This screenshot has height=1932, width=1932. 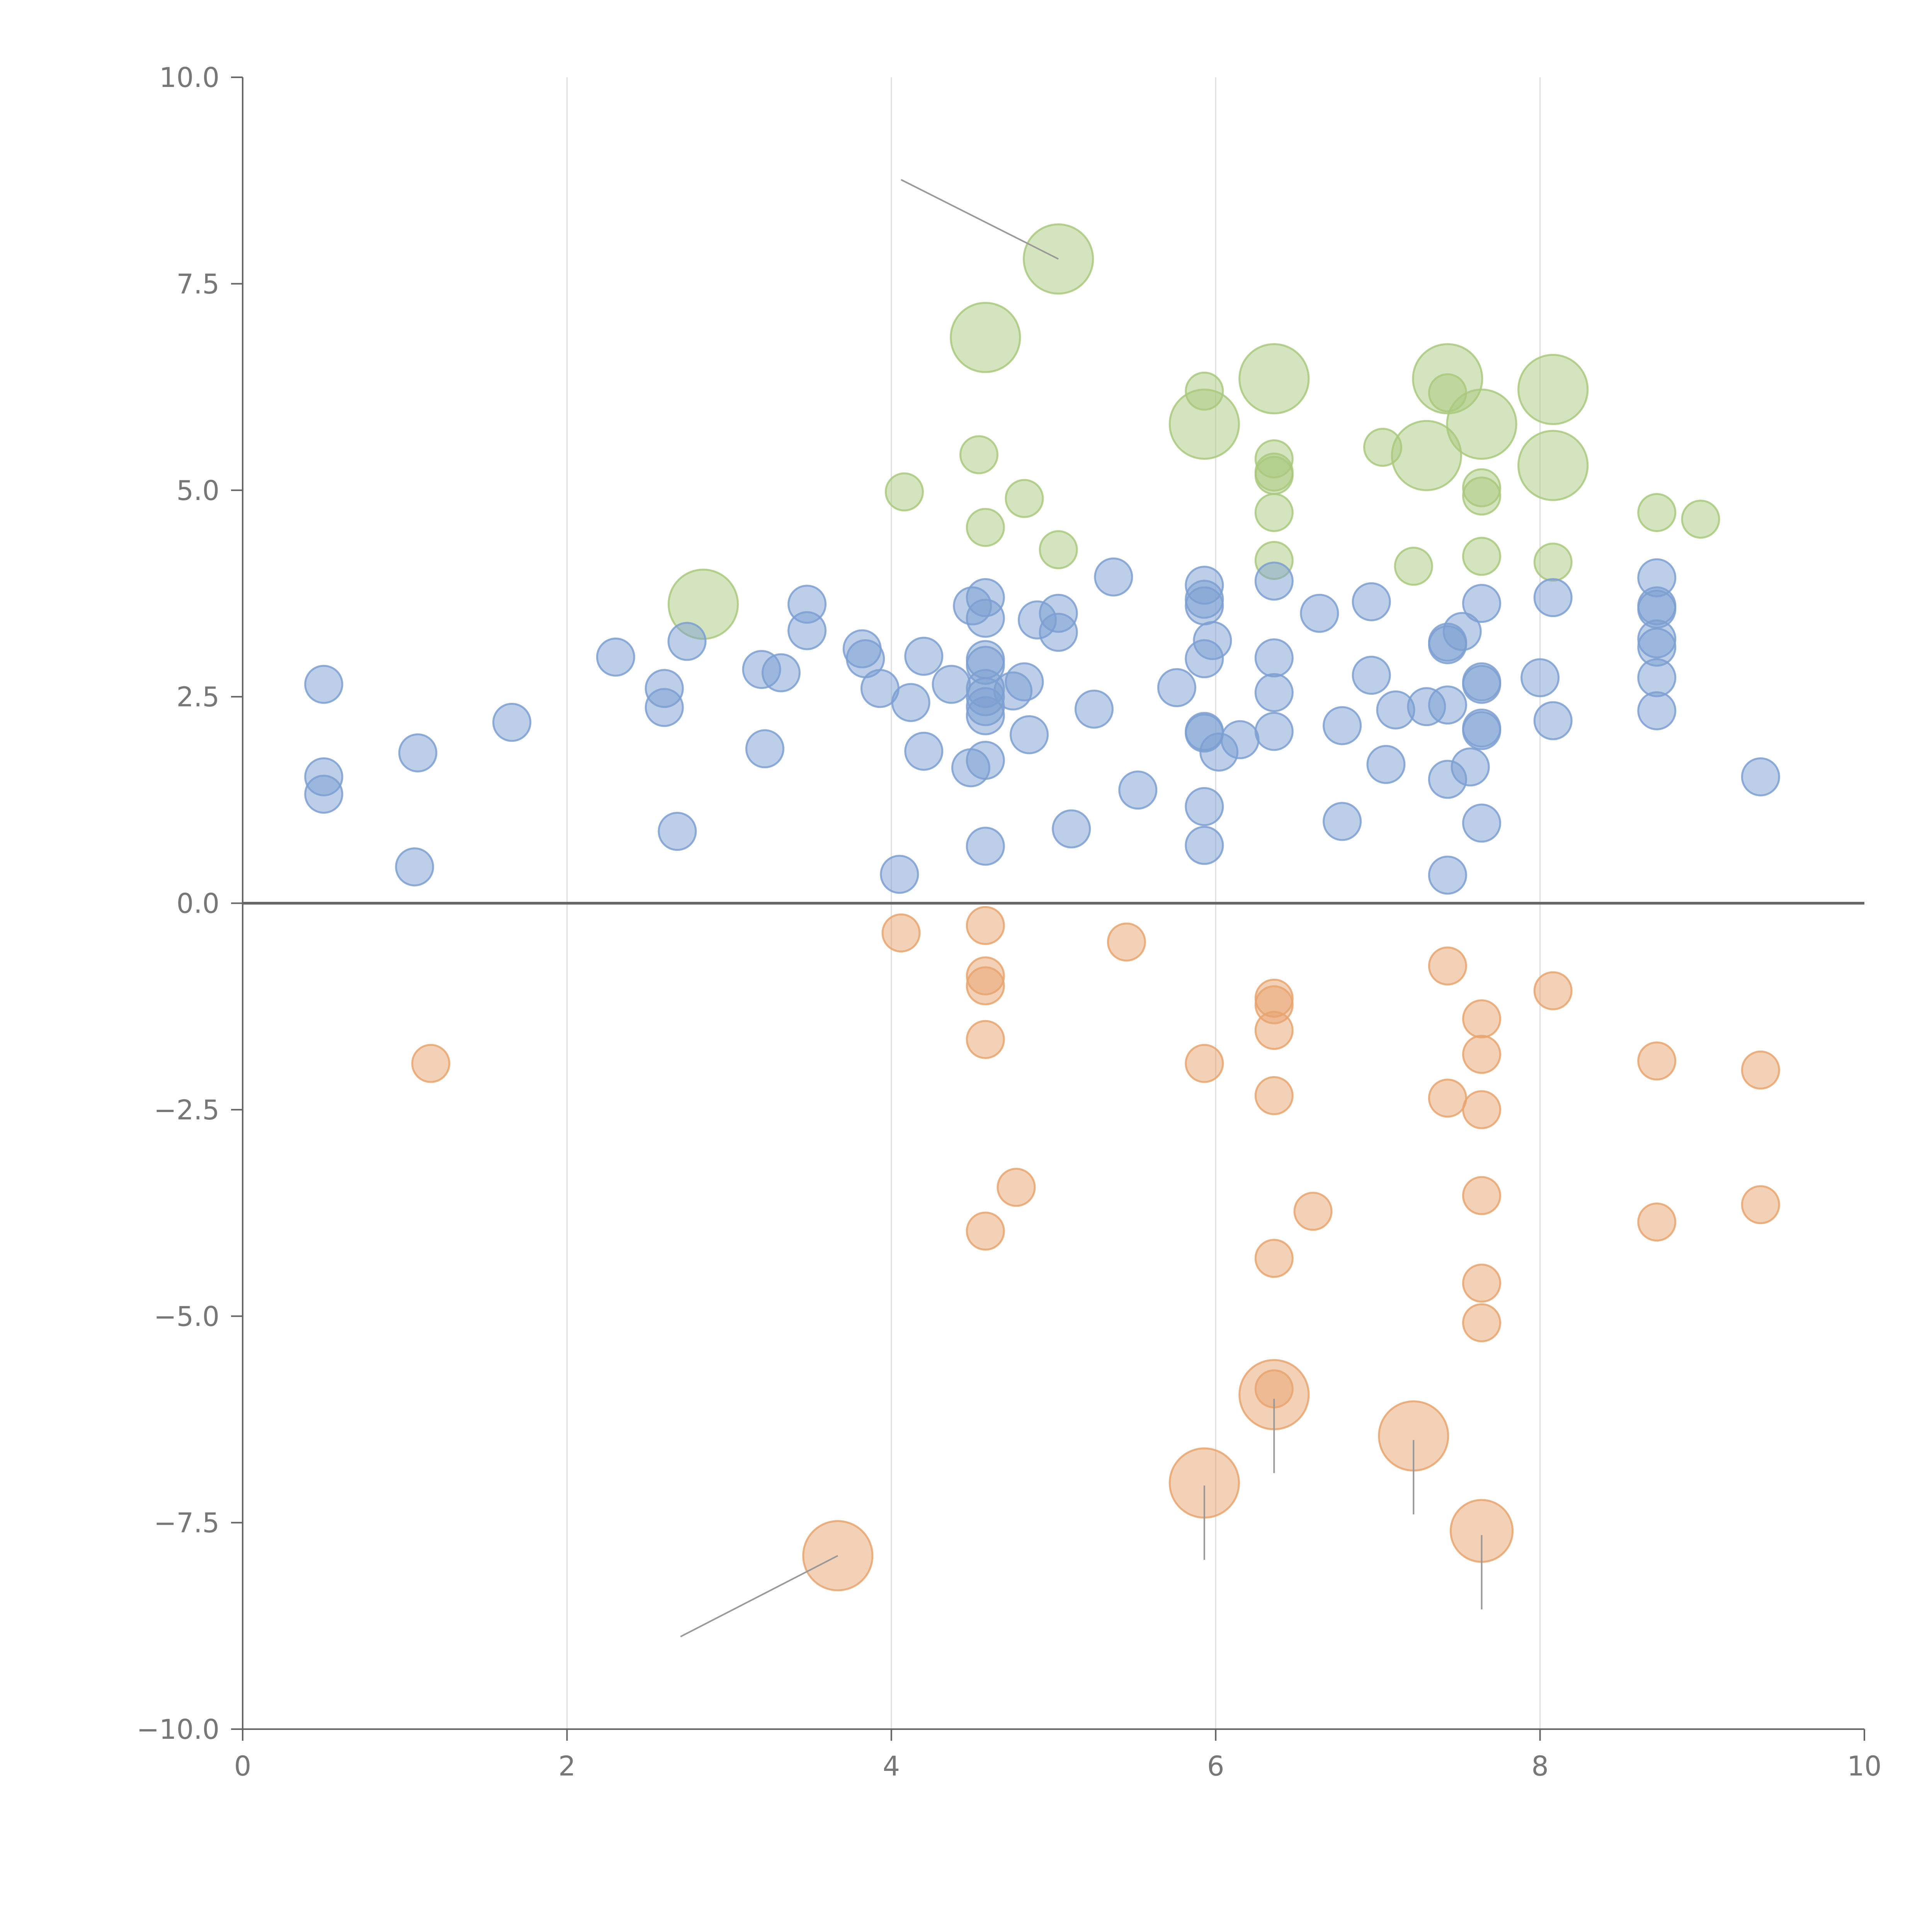 I want to click on y-tick-label: −10.0, so click(x=177, y=1729).